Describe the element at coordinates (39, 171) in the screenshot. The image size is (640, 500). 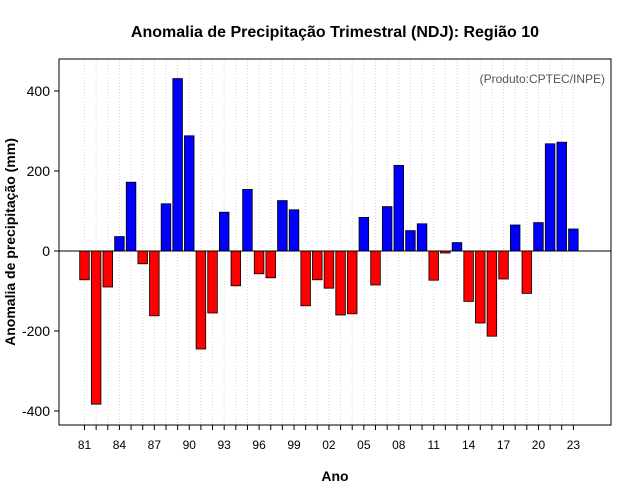
I see `y-tick-label: 200` at that location.